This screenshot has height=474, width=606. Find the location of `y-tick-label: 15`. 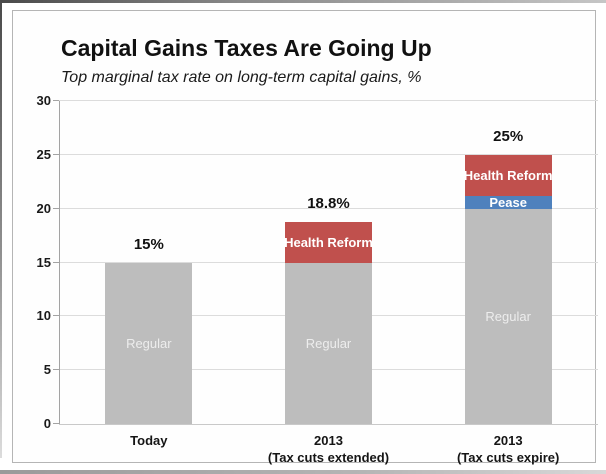

y-tick-label: 15 is located at coordinates (43, 262).